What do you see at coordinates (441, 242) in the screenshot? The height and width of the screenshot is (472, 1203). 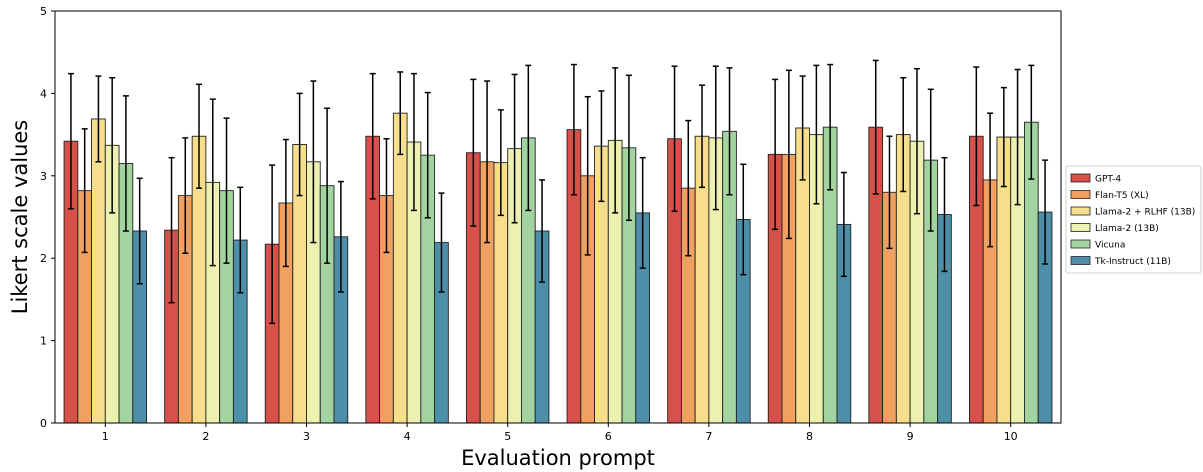 I see `error-bar-tk-instruct-11b--4` at bounding box center [441, 242].